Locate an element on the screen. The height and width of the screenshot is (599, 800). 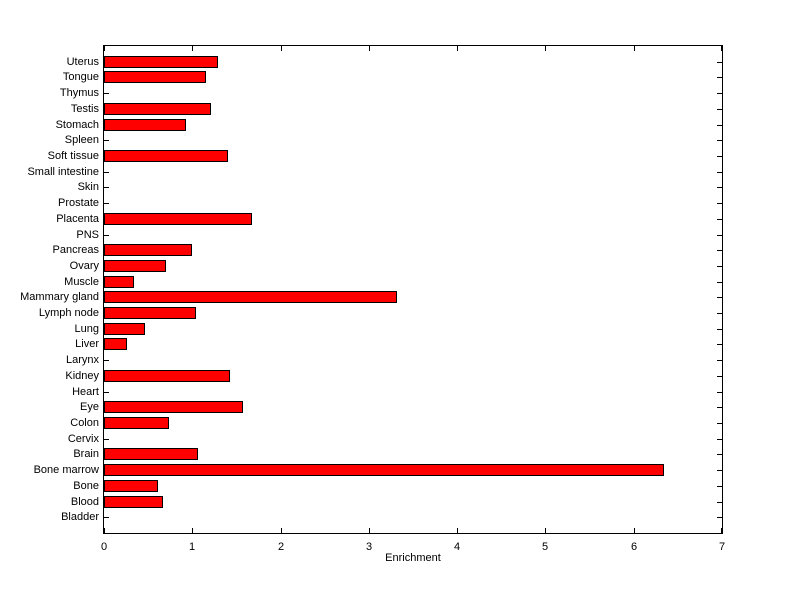
bar-brain is located at coordinates (151, 454).